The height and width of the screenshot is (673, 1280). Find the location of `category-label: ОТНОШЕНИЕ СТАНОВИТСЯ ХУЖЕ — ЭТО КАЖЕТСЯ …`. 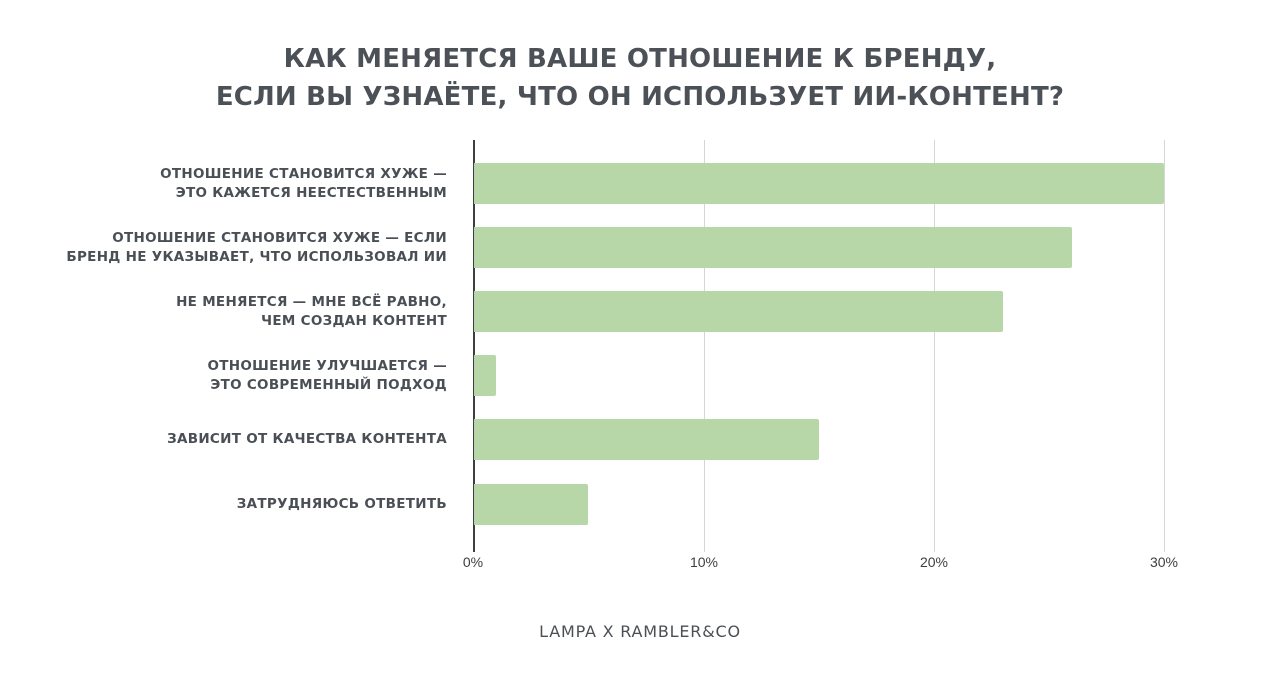

category-label: ОТНОШЕНИЕ СТАНОВИТСЯ ХУЖЕ — ЭТО КАЖЕТСЯ … is located at coordinates (303, 183).